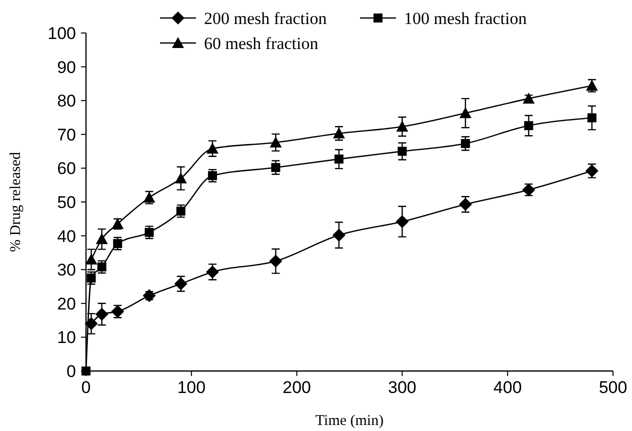 This screenshot has height=431, width=632. I want to click on y-tick-label: 100, so click(62, 33).